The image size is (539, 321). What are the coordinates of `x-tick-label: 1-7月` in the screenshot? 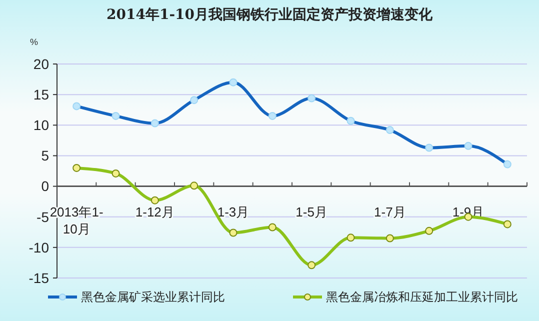 It's located at (390, 212).